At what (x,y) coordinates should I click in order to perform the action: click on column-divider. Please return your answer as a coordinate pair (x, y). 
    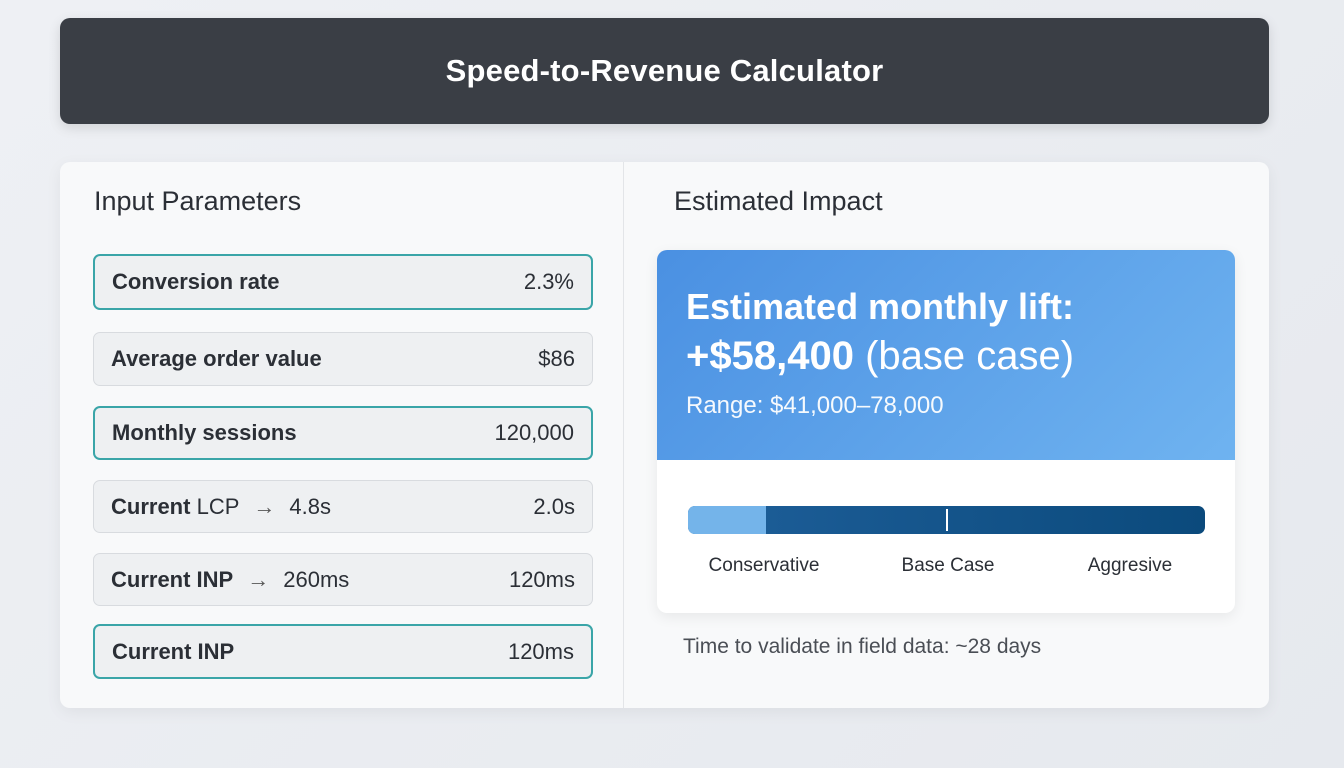
    Looking at the image, I should click on (623, 435).